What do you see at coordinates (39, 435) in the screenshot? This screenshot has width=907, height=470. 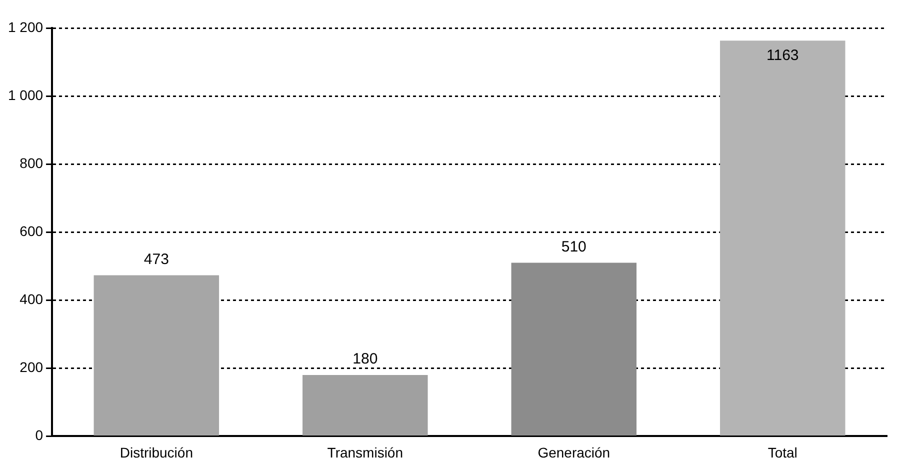 I see `y-tick-label: 0` at bounding box center [39, 435].